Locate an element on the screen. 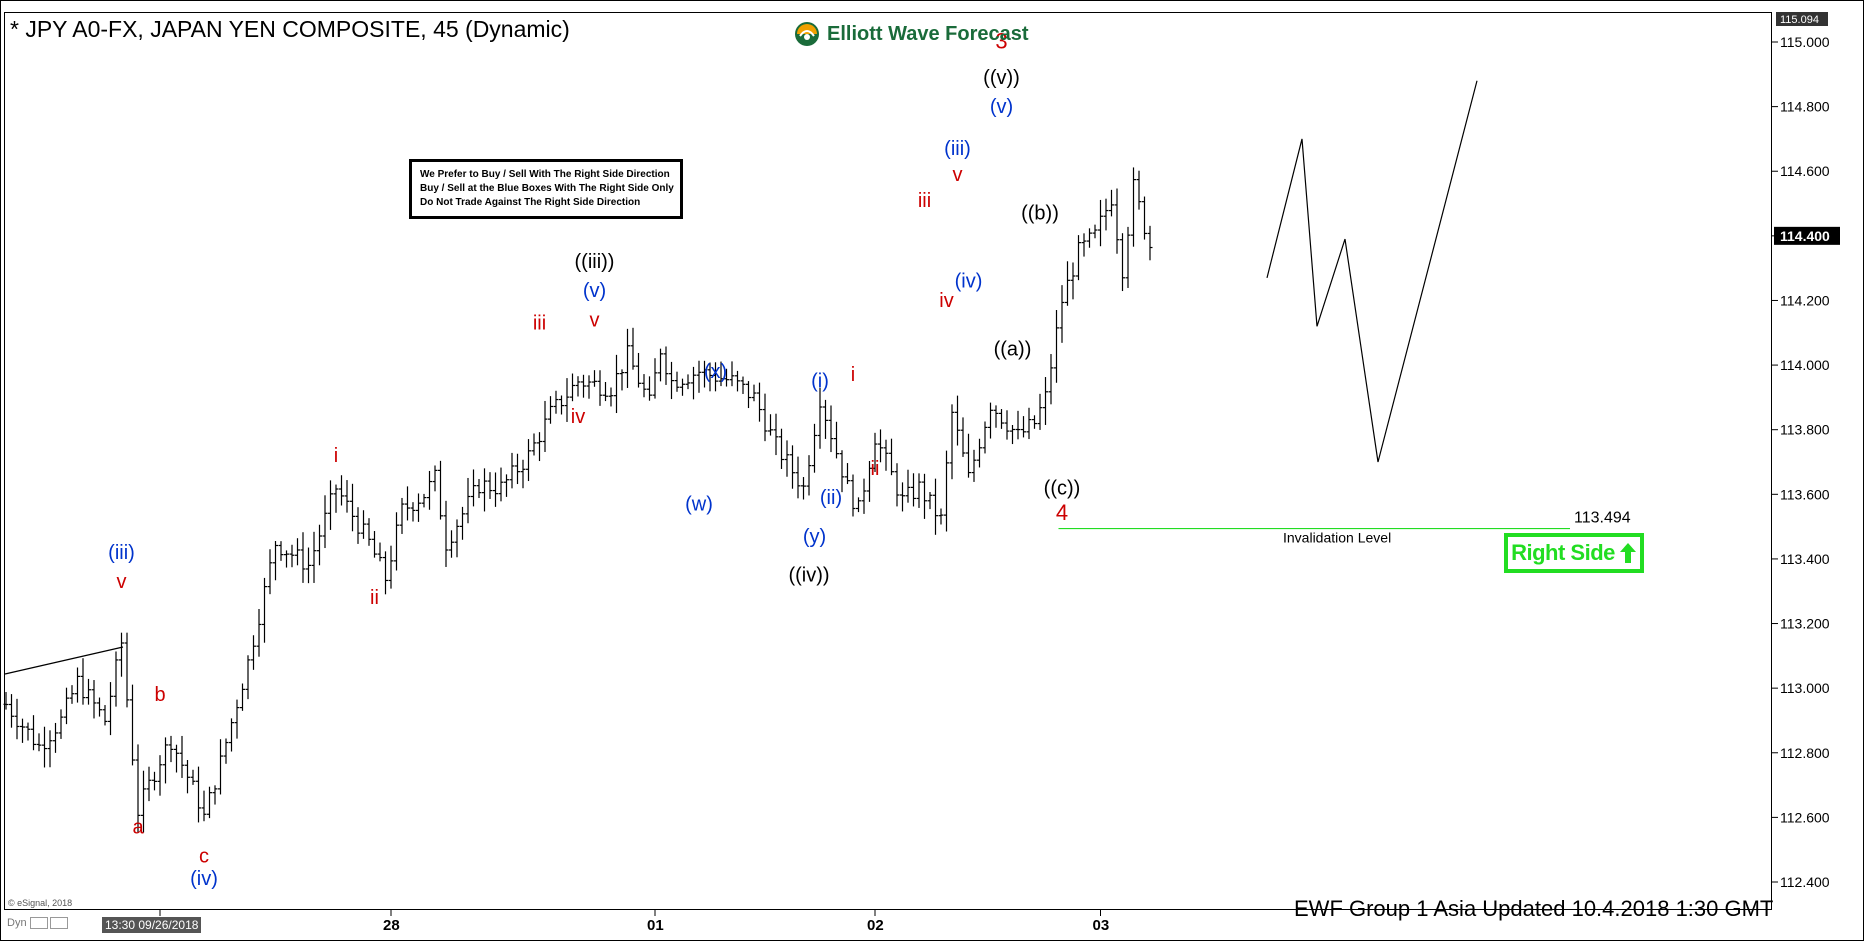  x-axis: 2728010203 is located at coordinates (630, 922).